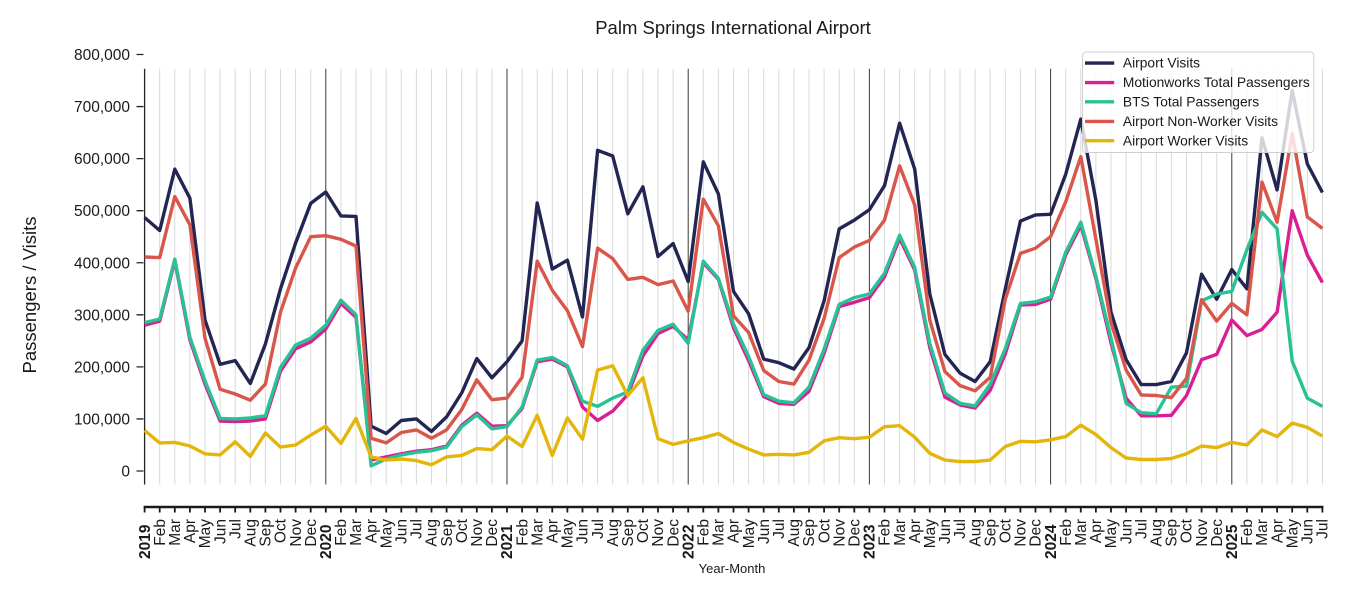 Image resolution: width=1350 pixels, height=600 pixels. What do you see at coordinates (1191, 101) in the screenshot?
I see `svg-text: BTS Total Passengers` at bounding box center [1191, 101].